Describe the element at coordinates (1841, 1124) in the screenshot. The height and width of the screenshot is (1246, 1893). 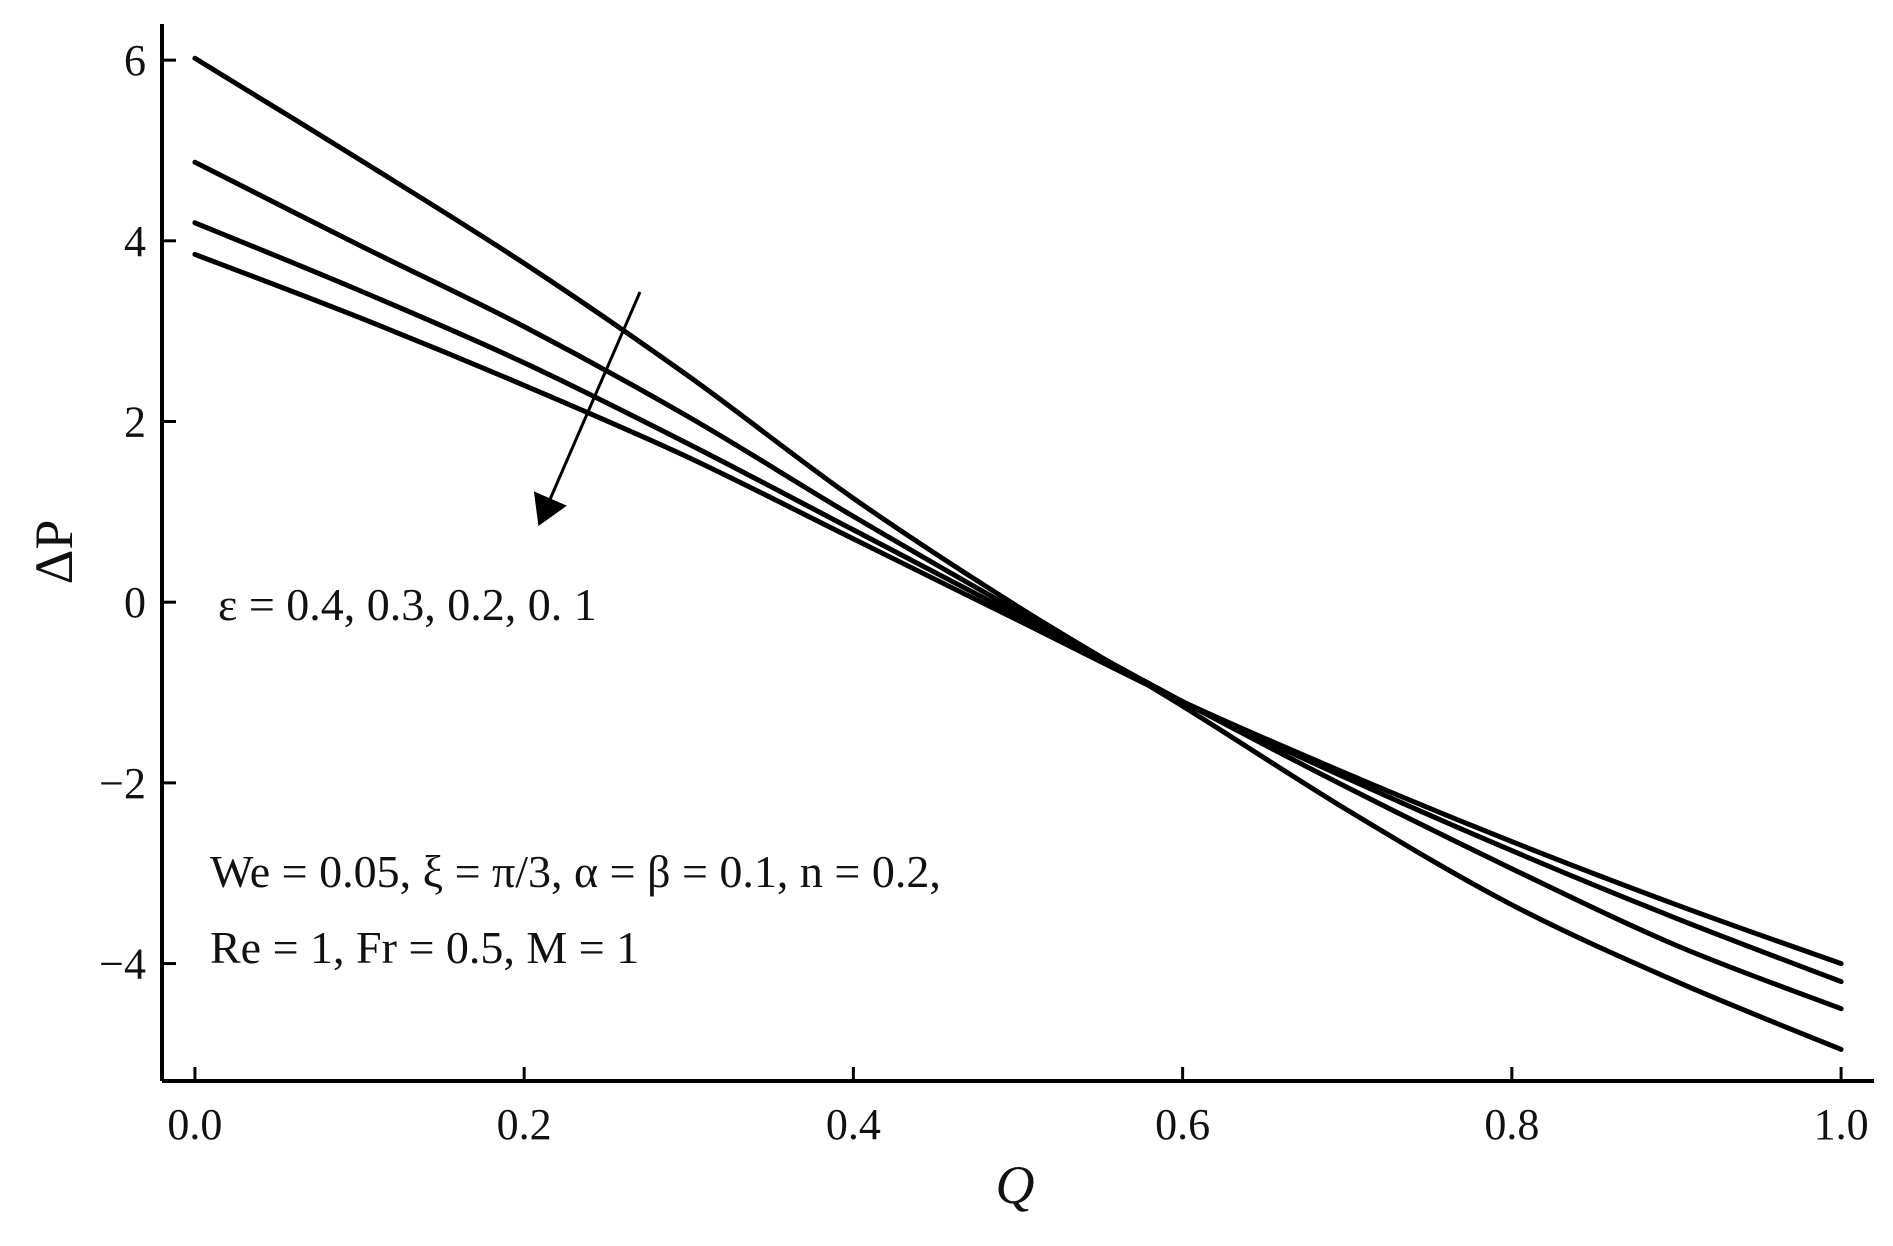
I see `x-tick-label: 1.0` at that location.